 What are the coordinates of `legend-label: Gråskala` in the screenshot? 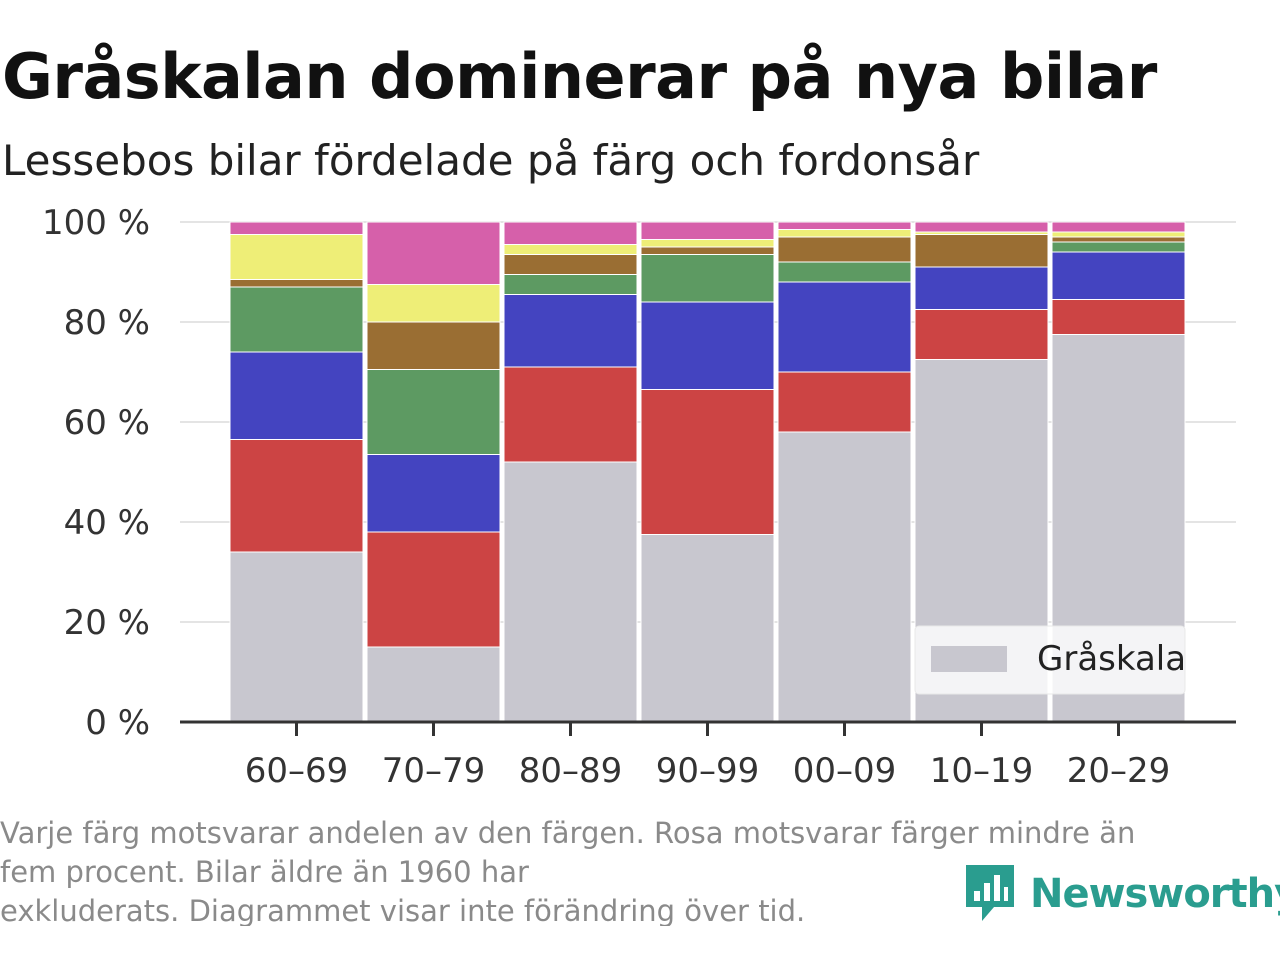 It's located at (1111, 659).